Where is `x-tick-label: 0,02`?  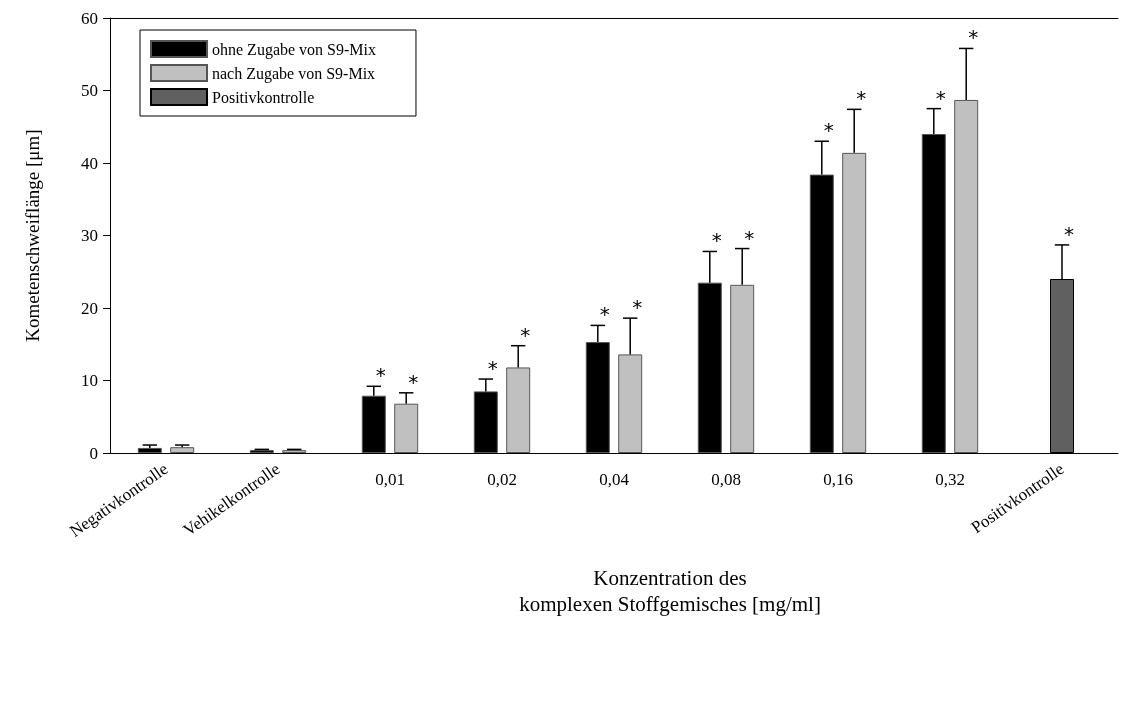 x-tick-label: 0,02 is located at coordinates (502, 479).